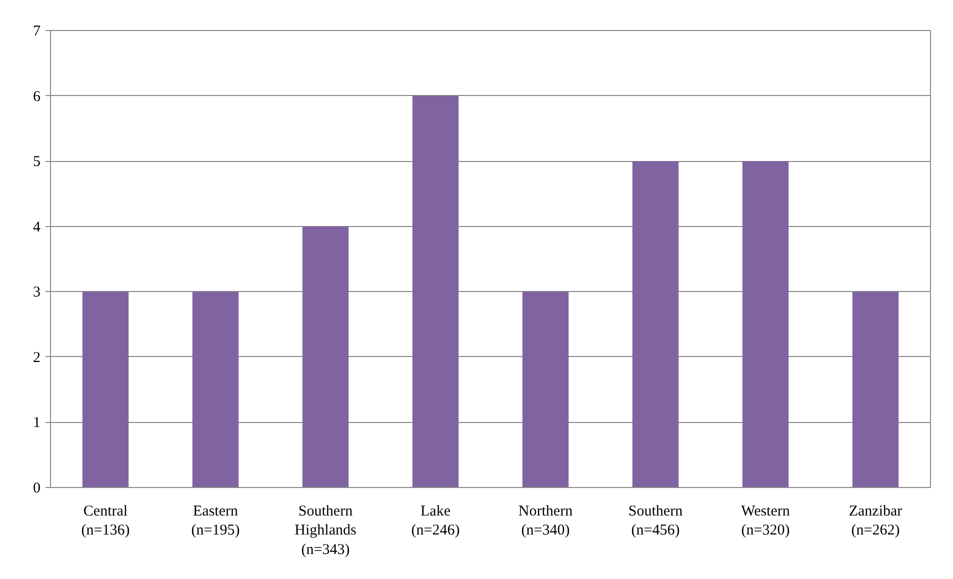 This screenshot has width=953, height=579. Describe the element at coordinates (325, 531) in the screenshot. I see `x-tick-label: Southern Highlands (n=343)` at that location.